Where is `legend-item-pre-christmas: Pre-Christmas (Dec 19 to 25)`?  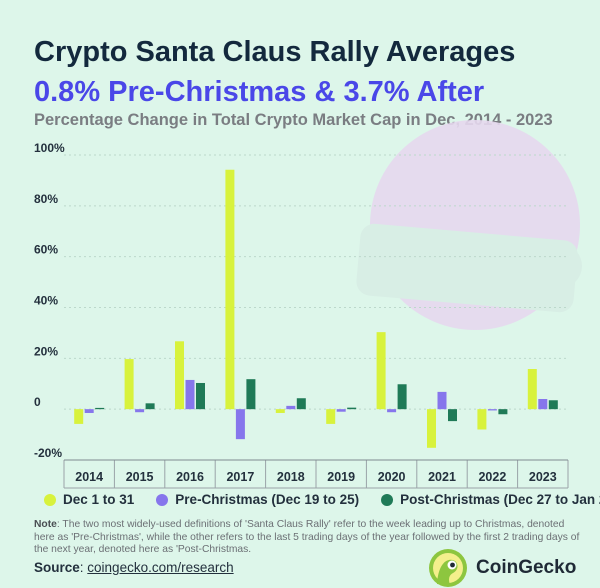 legend-item-pre-christmas: Pre-Christmas (Dec 19 to 25) is located at coordinates (257, 499).